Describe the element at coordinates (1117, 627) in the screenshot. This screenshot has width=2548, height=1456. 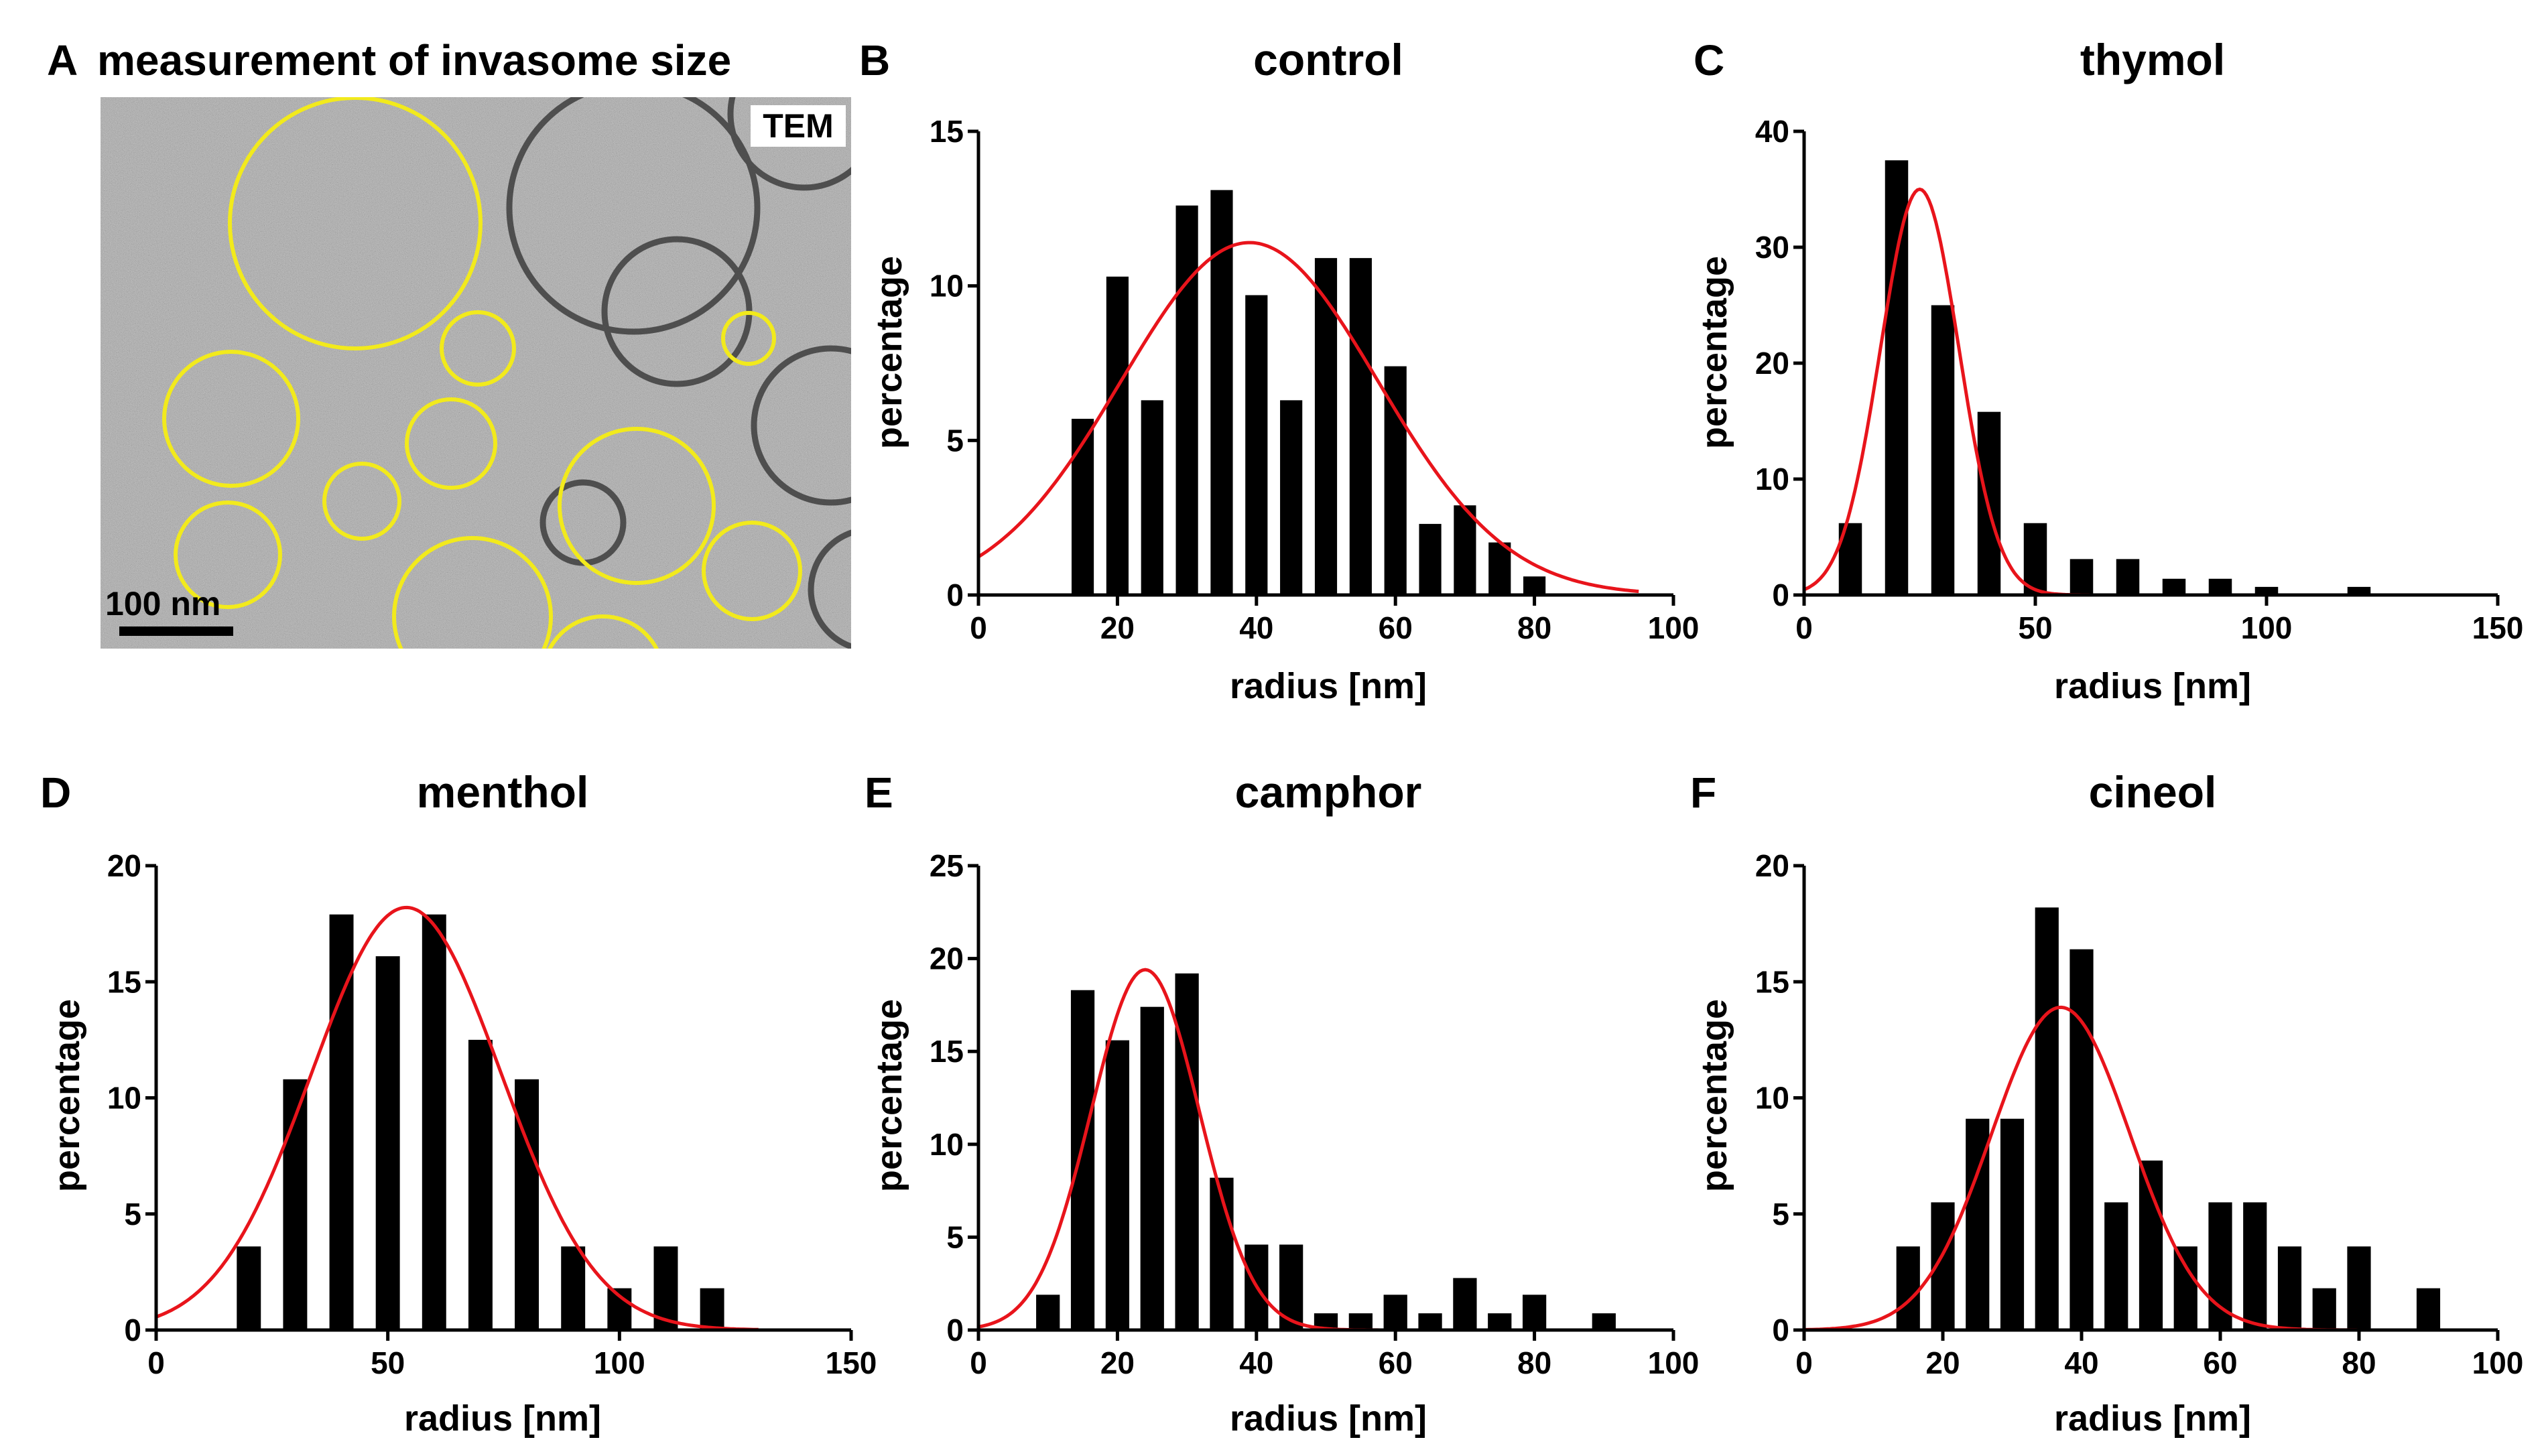
I see `chart-b-xtick-label-1: 20` at that location.